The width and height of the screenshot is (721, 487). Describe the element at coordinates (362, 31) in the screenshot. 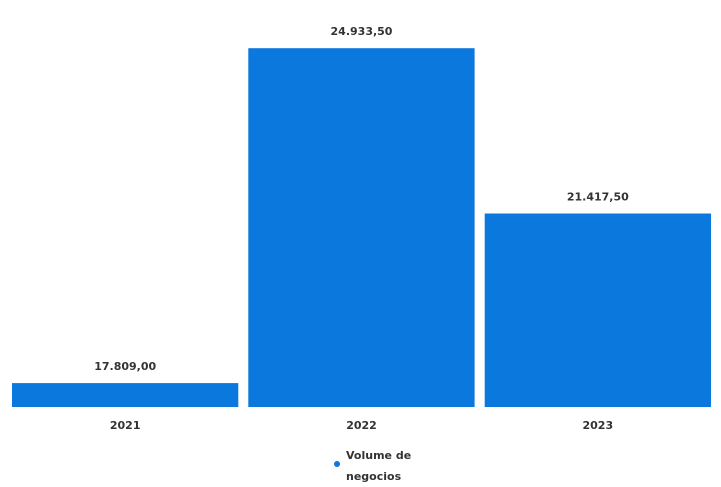

I see `data-label-2022: 24.933,50` at that location.